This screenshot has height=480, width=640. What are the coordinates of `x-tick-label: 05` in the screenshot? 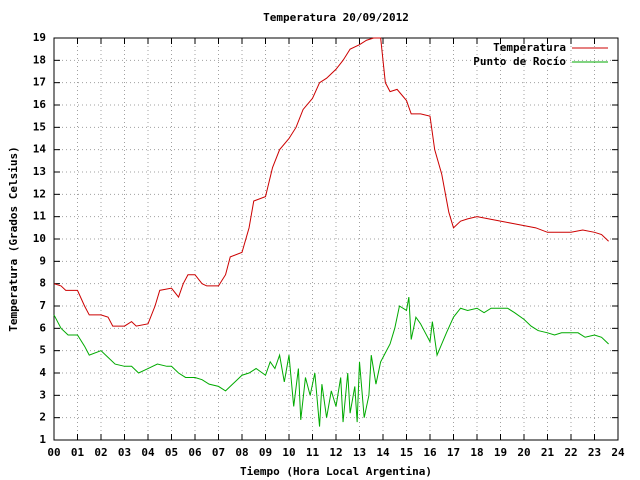 It's located at (171, 452).